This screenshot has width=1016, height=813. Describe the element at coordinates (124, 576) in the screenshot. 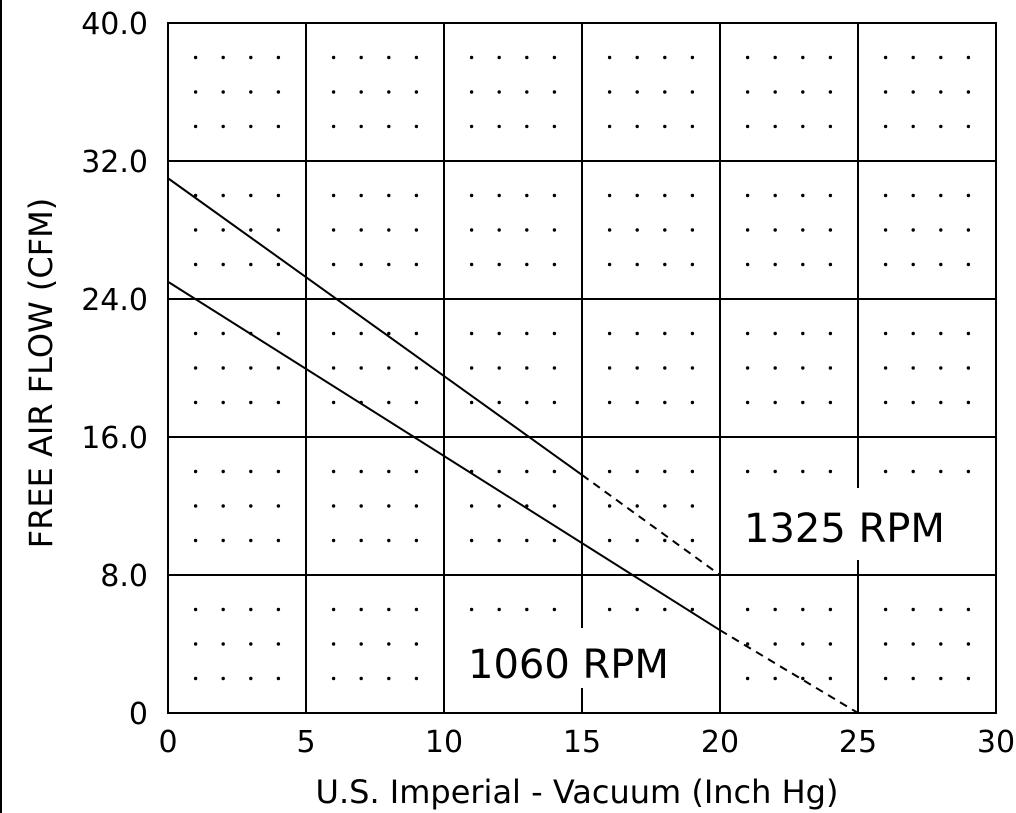

I see `y-tick-label: 8.0` at that location.